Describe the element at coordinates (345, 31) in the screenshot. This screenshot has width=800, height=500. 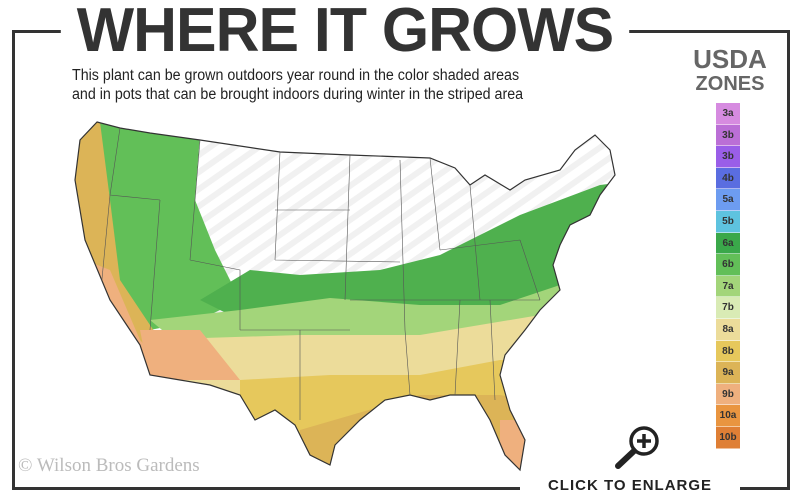
I see `page-title: WHERE IT GROWS` at that location.